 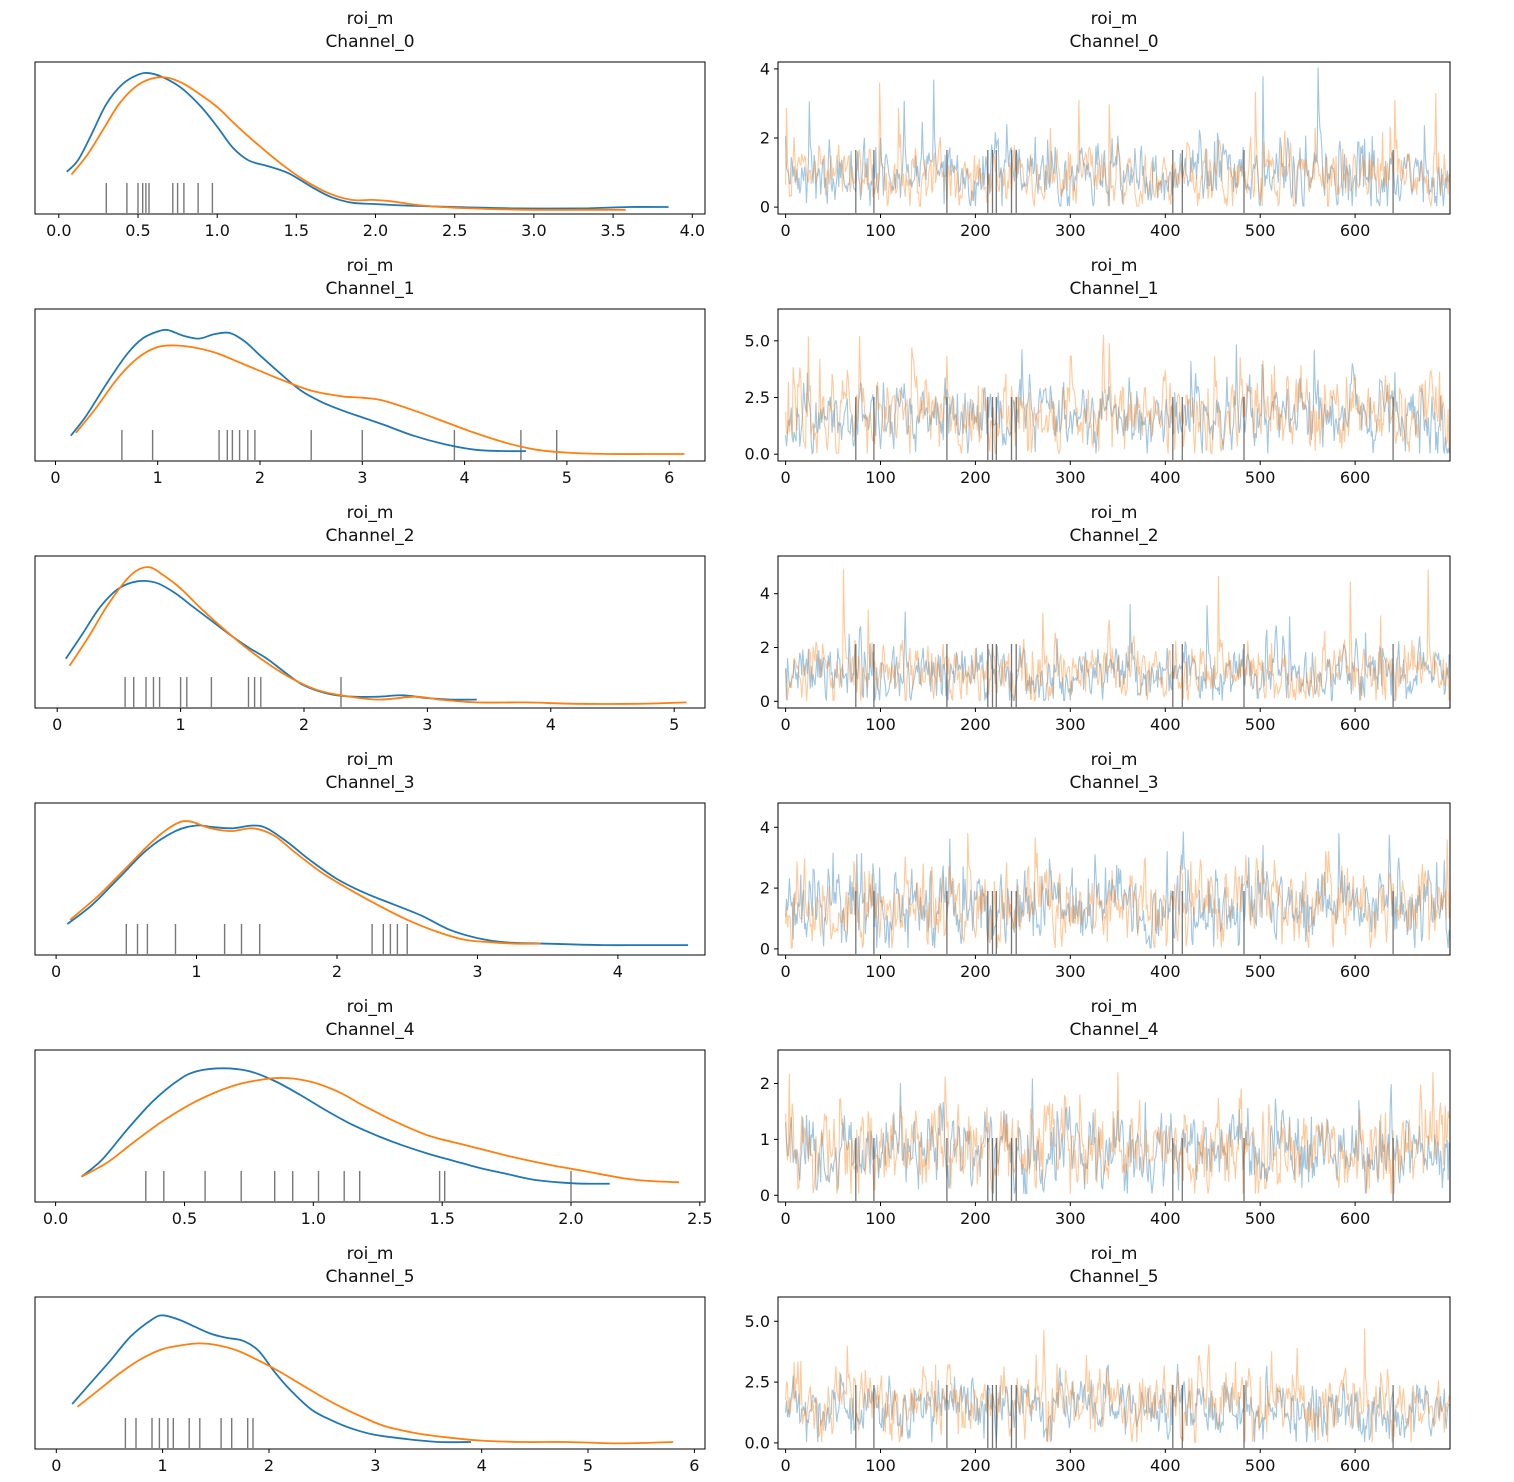 I want to click on plot-subtitle: Channel_0, so click(x=1114, y=42).